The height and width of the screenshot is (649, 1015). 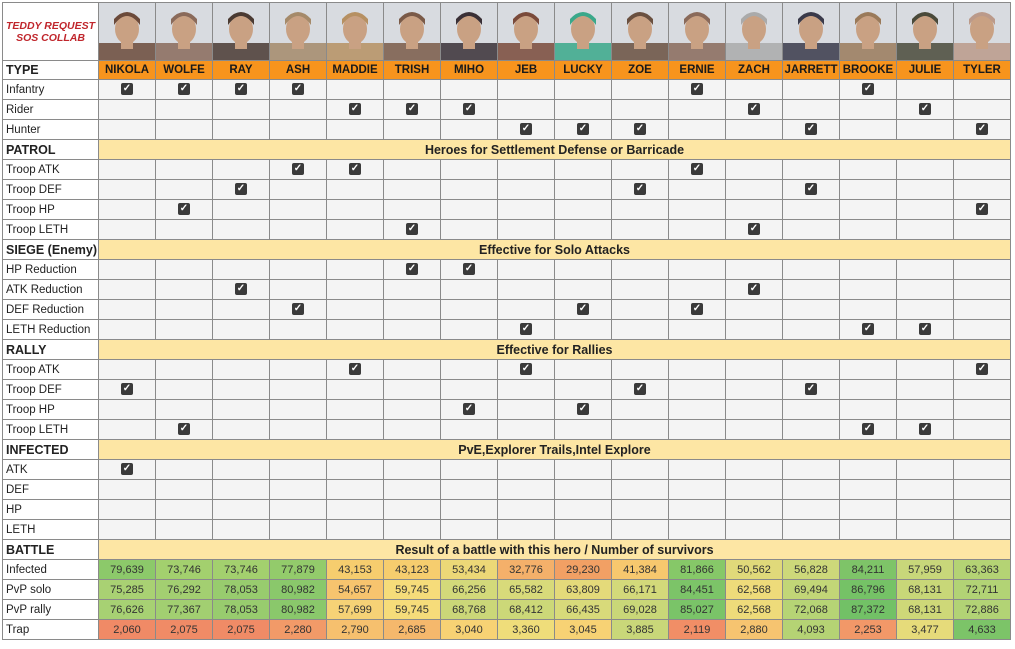 What do you see at coordinates (127, 609) in the screenshot?
I see `battle-value-cell: 76,626` at bounding box center [127, 609].